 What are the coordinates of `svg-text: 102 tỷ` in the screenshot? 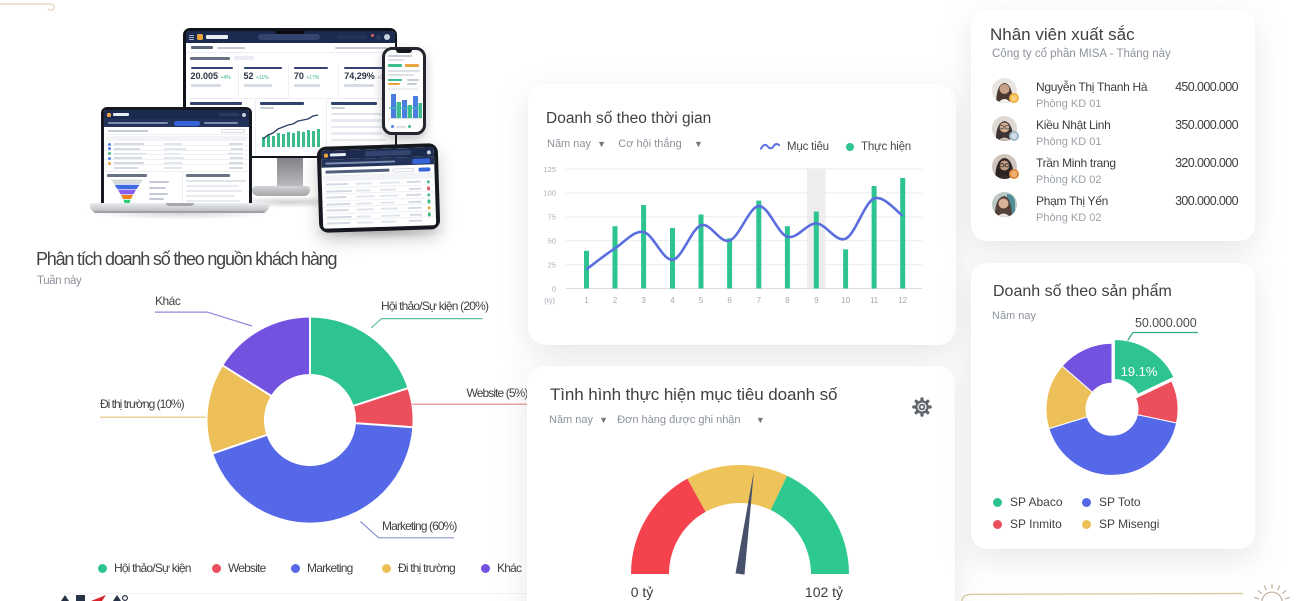 It's located at (824, 592).